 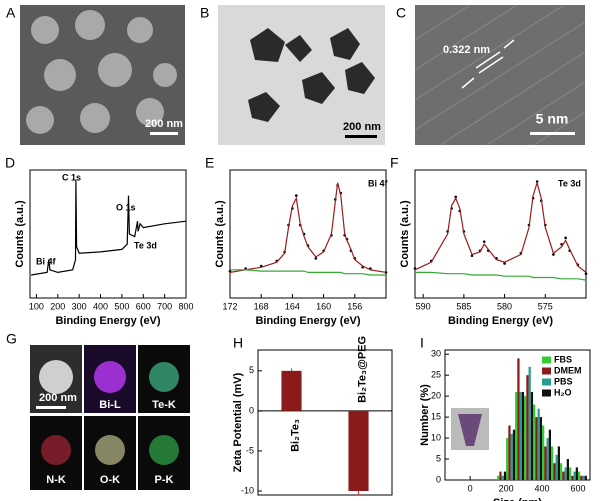 I want to click on annotation: O 1s, so click(x=126, y=207).